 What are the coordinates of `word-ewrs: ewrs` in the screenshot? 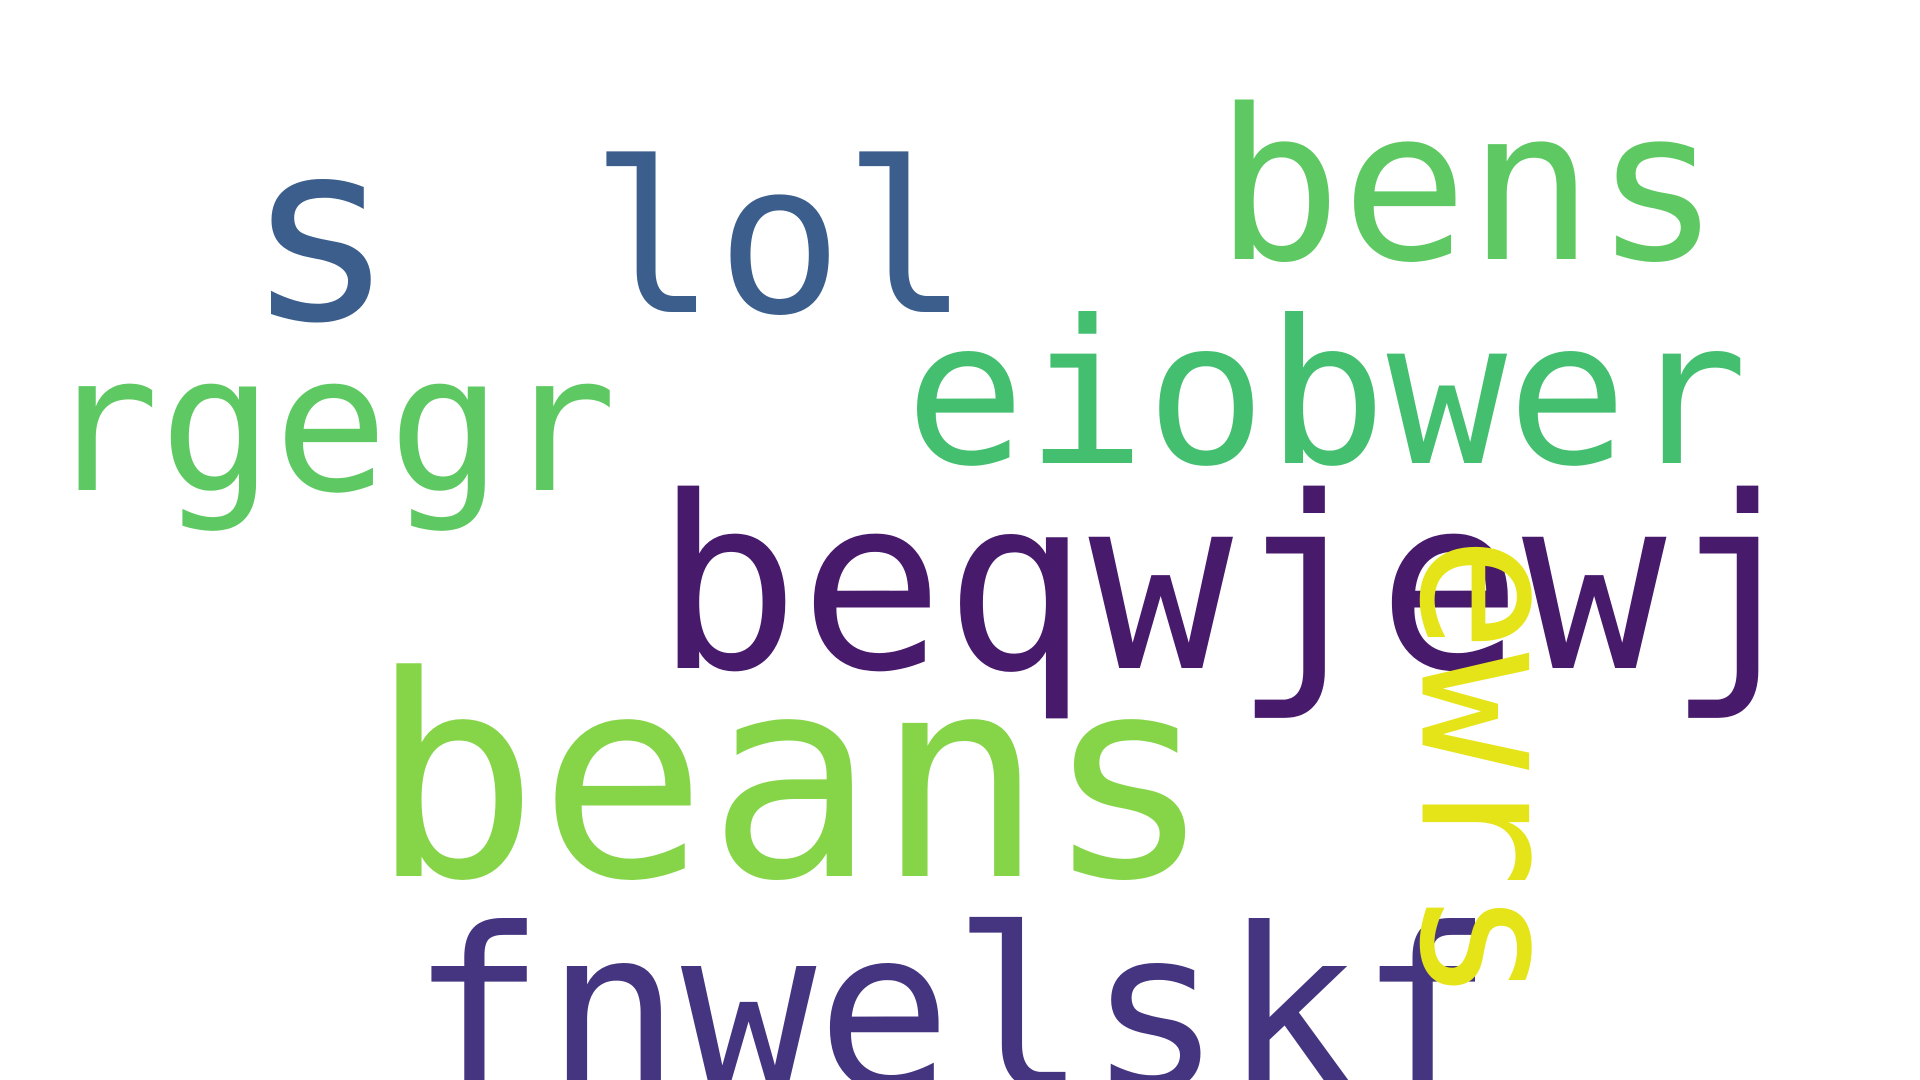 It's located at (1490, 770).